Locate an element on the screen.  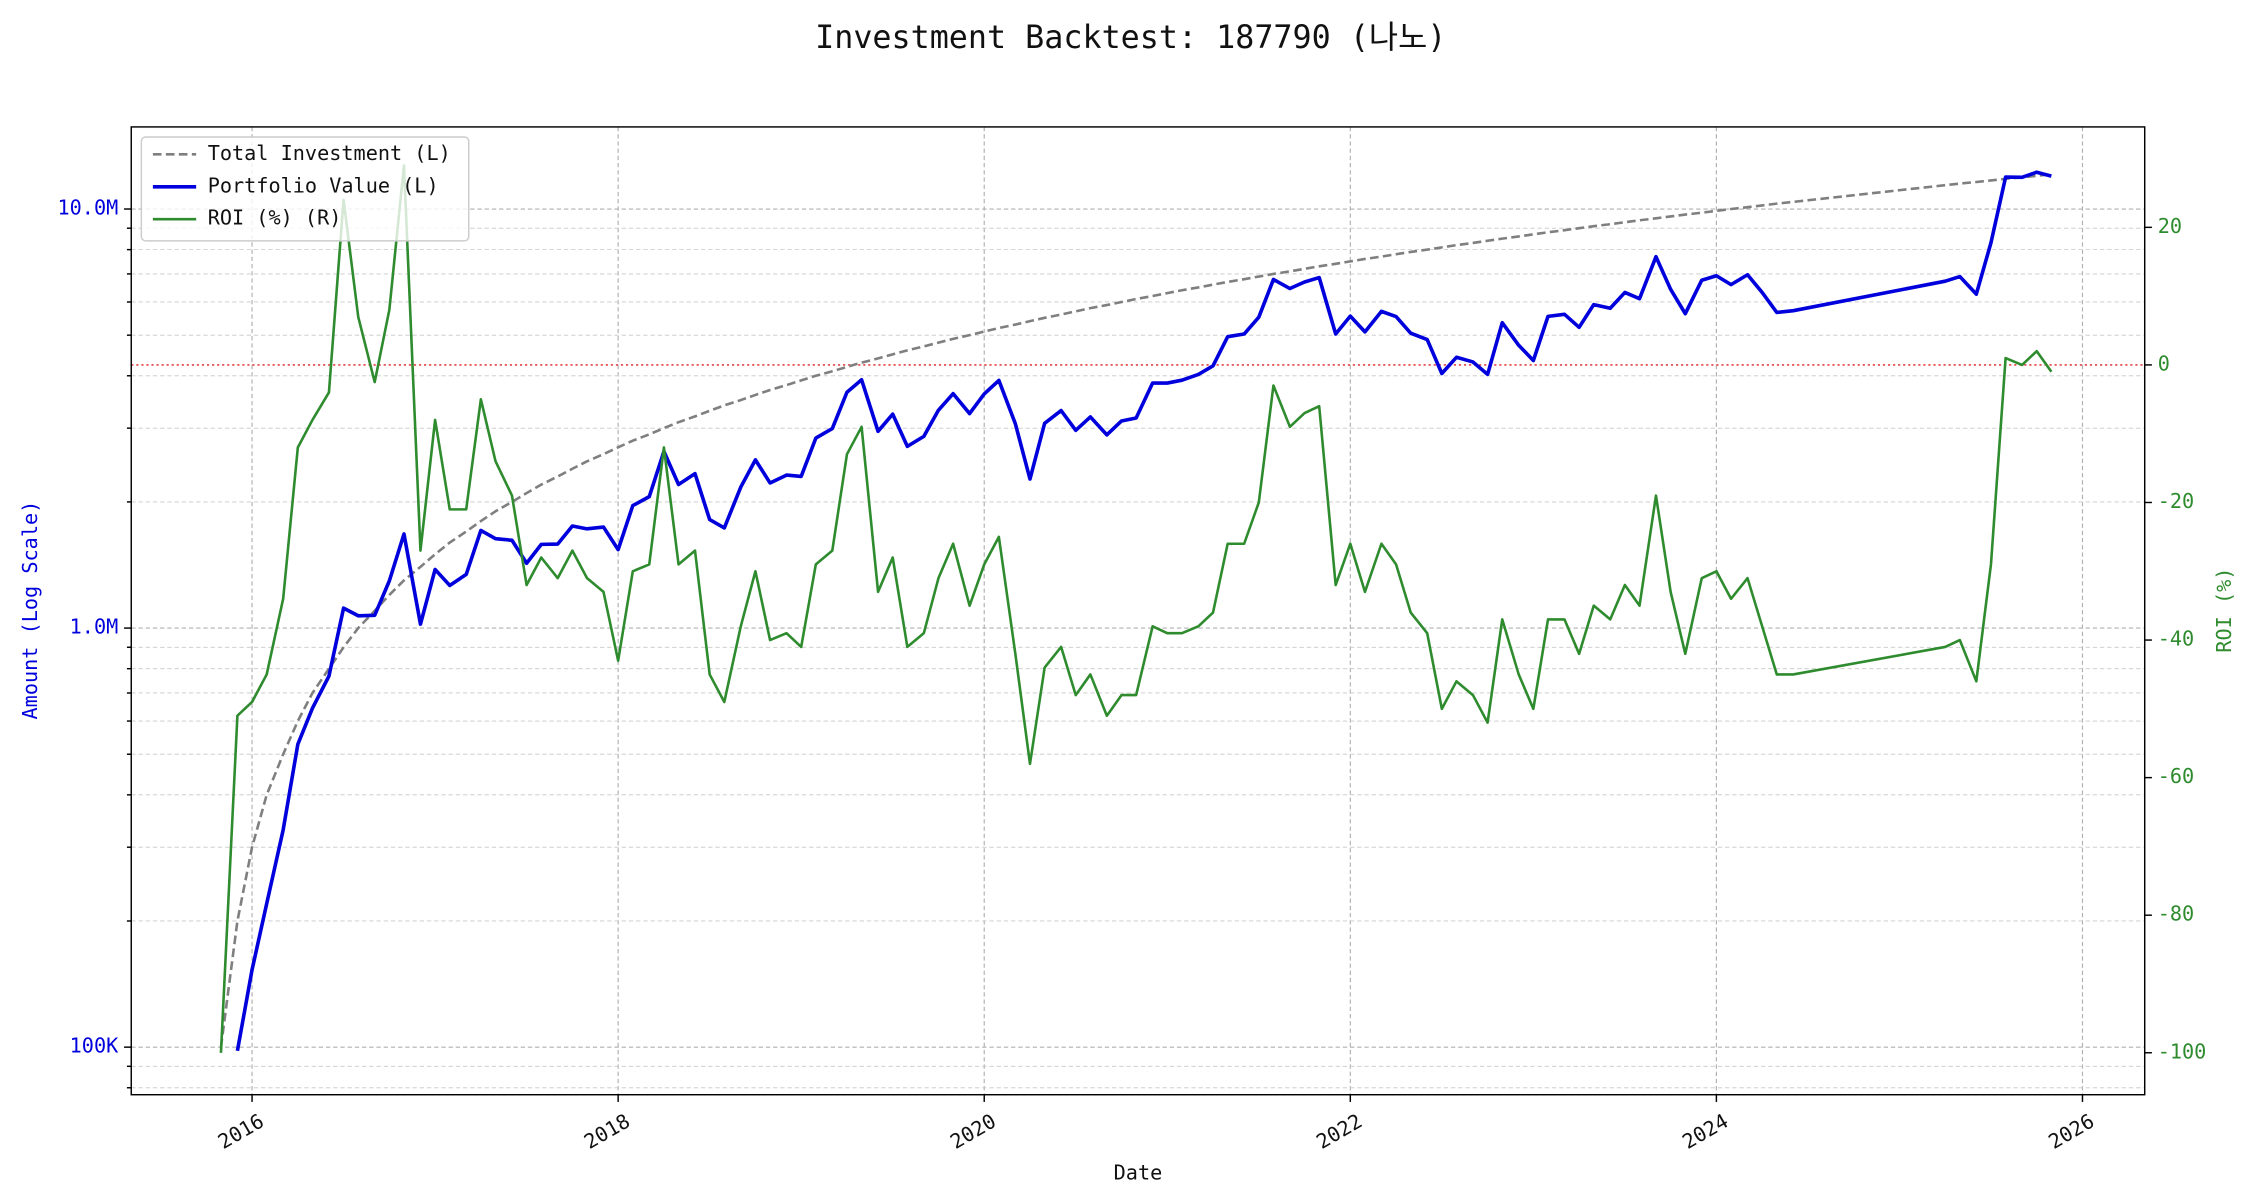
y2-tick-label: 0 is located at coordinates (2164, 363).